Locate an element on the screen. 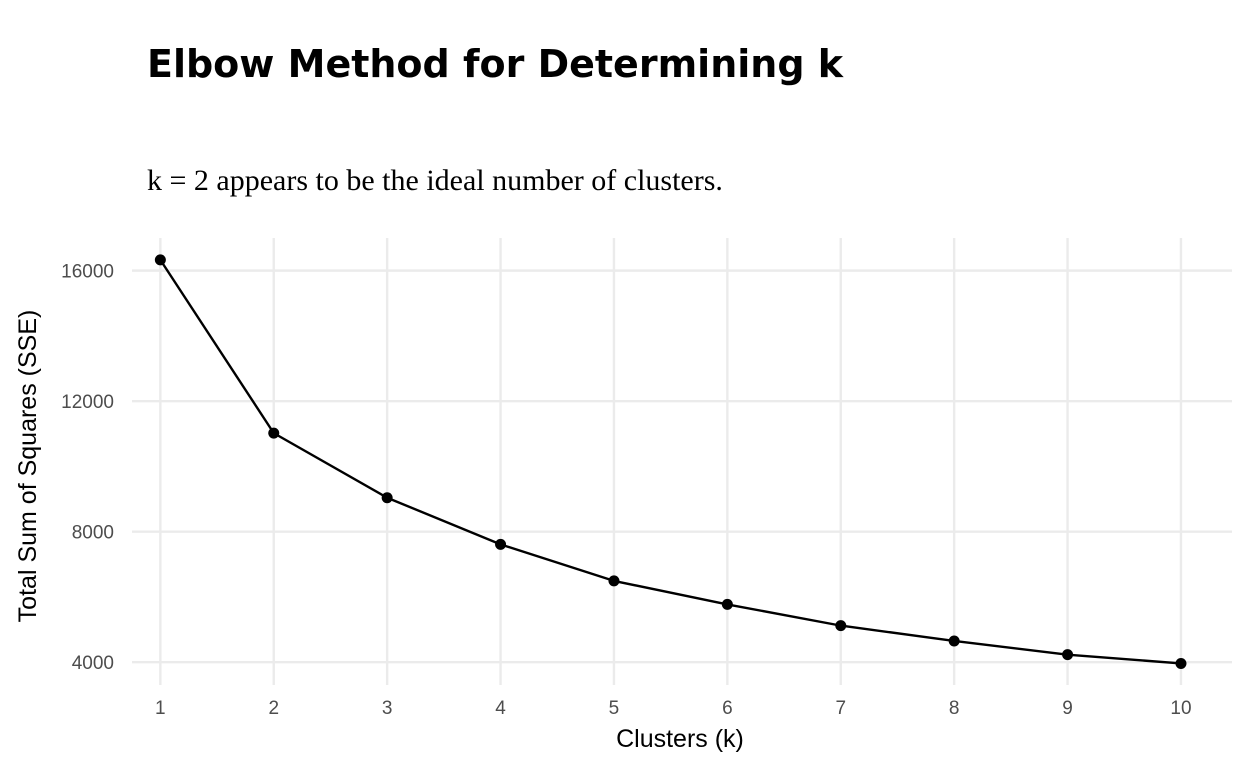 The height and width of the screenshot is (768, 1248). x-tick-label: 4 is located at coordinates (500, 708).